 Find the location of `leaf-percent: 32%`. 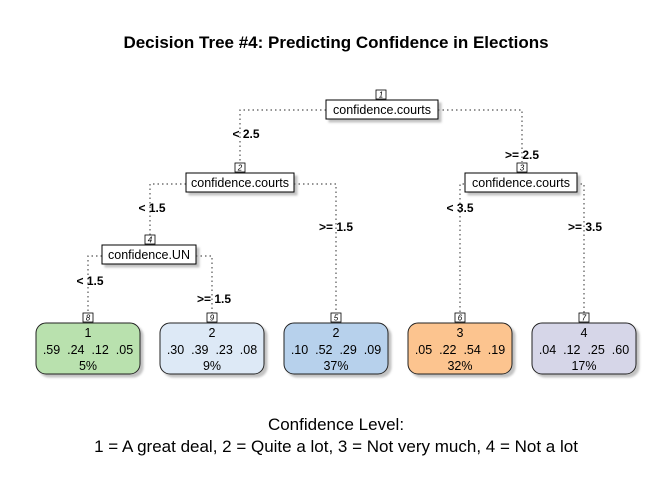

leaf-percent: 32% is located at coordinates (459, 366).